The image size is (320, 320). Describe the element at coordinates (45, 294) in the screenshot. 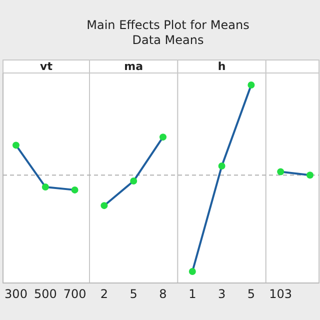

I see `x-tick-label: 500` at that location.